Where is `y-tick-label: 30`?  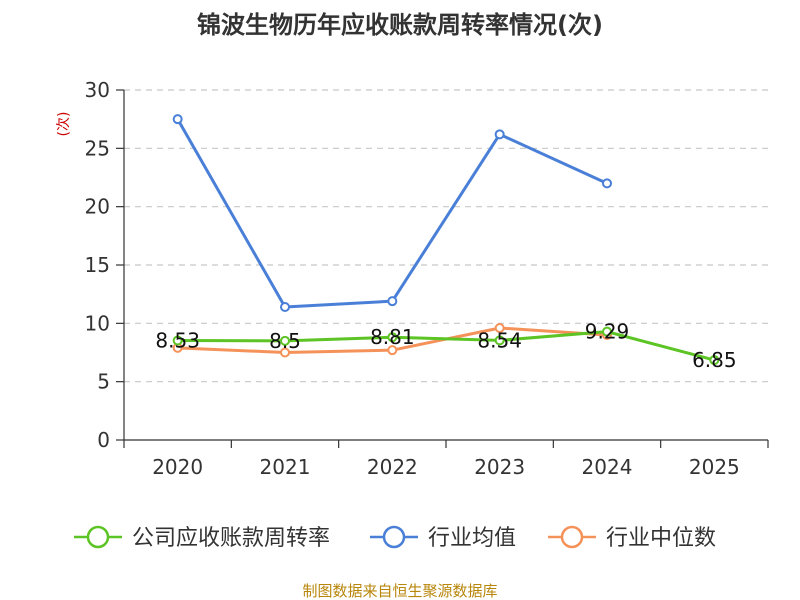
y-tick-label: 30 is located at coordinates (97, 90).